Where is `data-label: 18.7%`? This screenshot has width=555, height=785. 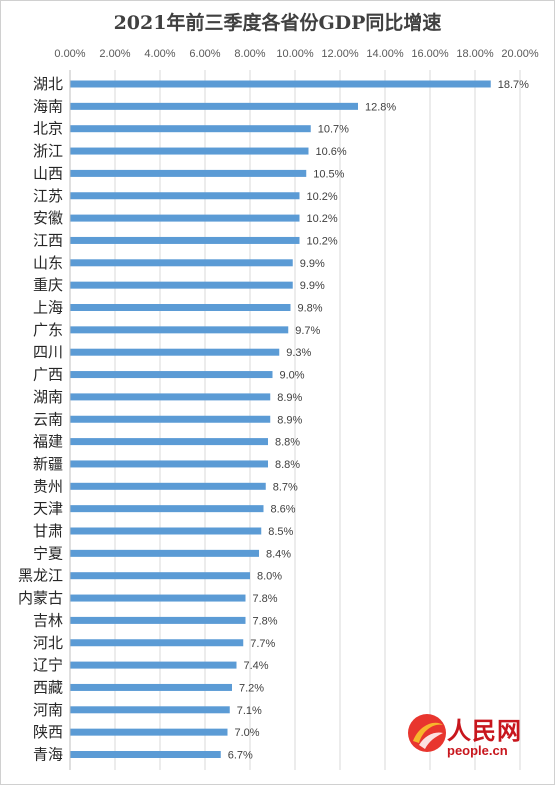
data-label: 18.7% is located at coordinates (513, 85).